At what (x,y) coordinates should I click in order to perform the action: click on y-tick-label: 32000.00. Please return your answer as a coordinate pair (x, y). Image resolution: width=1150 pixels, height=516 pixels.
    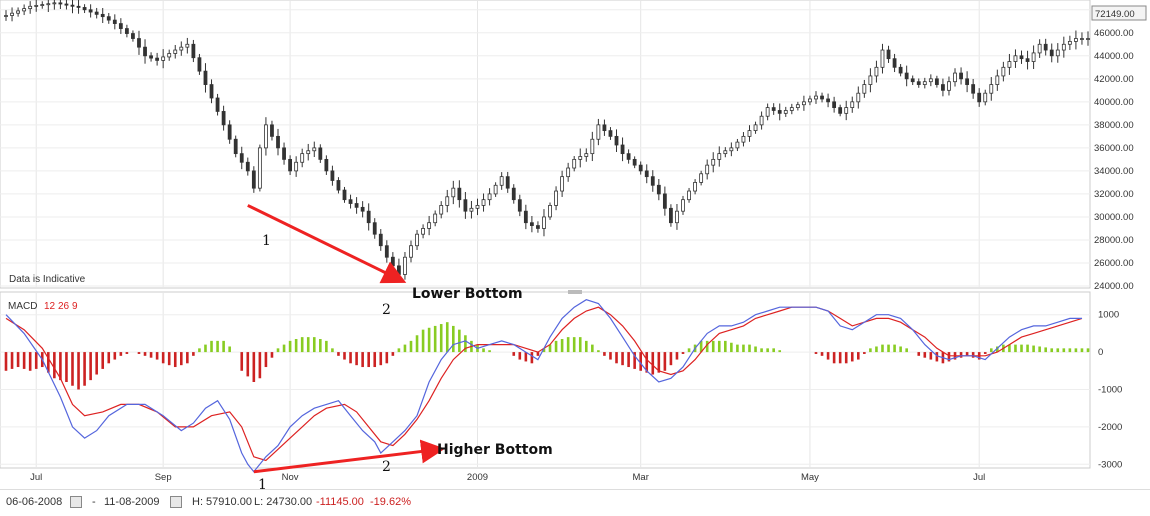
    Looking at the image, I should click on (1114, 194).